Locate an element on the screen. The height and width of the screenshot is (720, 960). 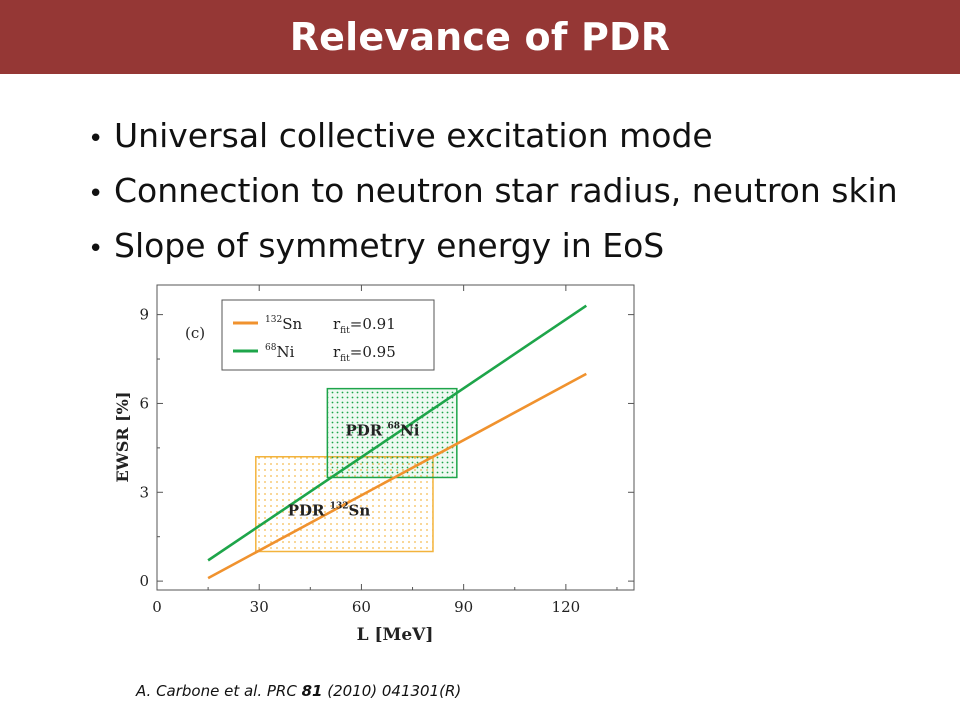
series-line-sn is located at coordinates (397, 476).